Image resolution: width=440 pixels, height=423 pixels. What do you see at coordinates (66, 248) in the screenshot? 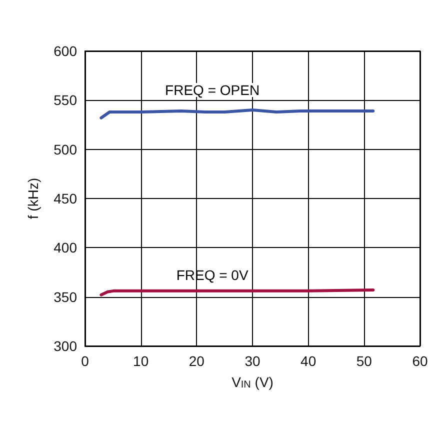
I see `y-tick-label: 400` at bounding box center [66, 248].